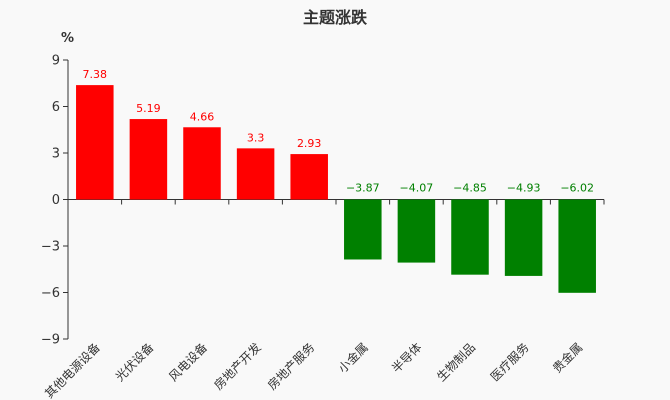 This screenshot has height=400, width=670. Describe the element at coordinates (148, 108) in the screenshot. I see `bar-value-label: 5.19` at that location.